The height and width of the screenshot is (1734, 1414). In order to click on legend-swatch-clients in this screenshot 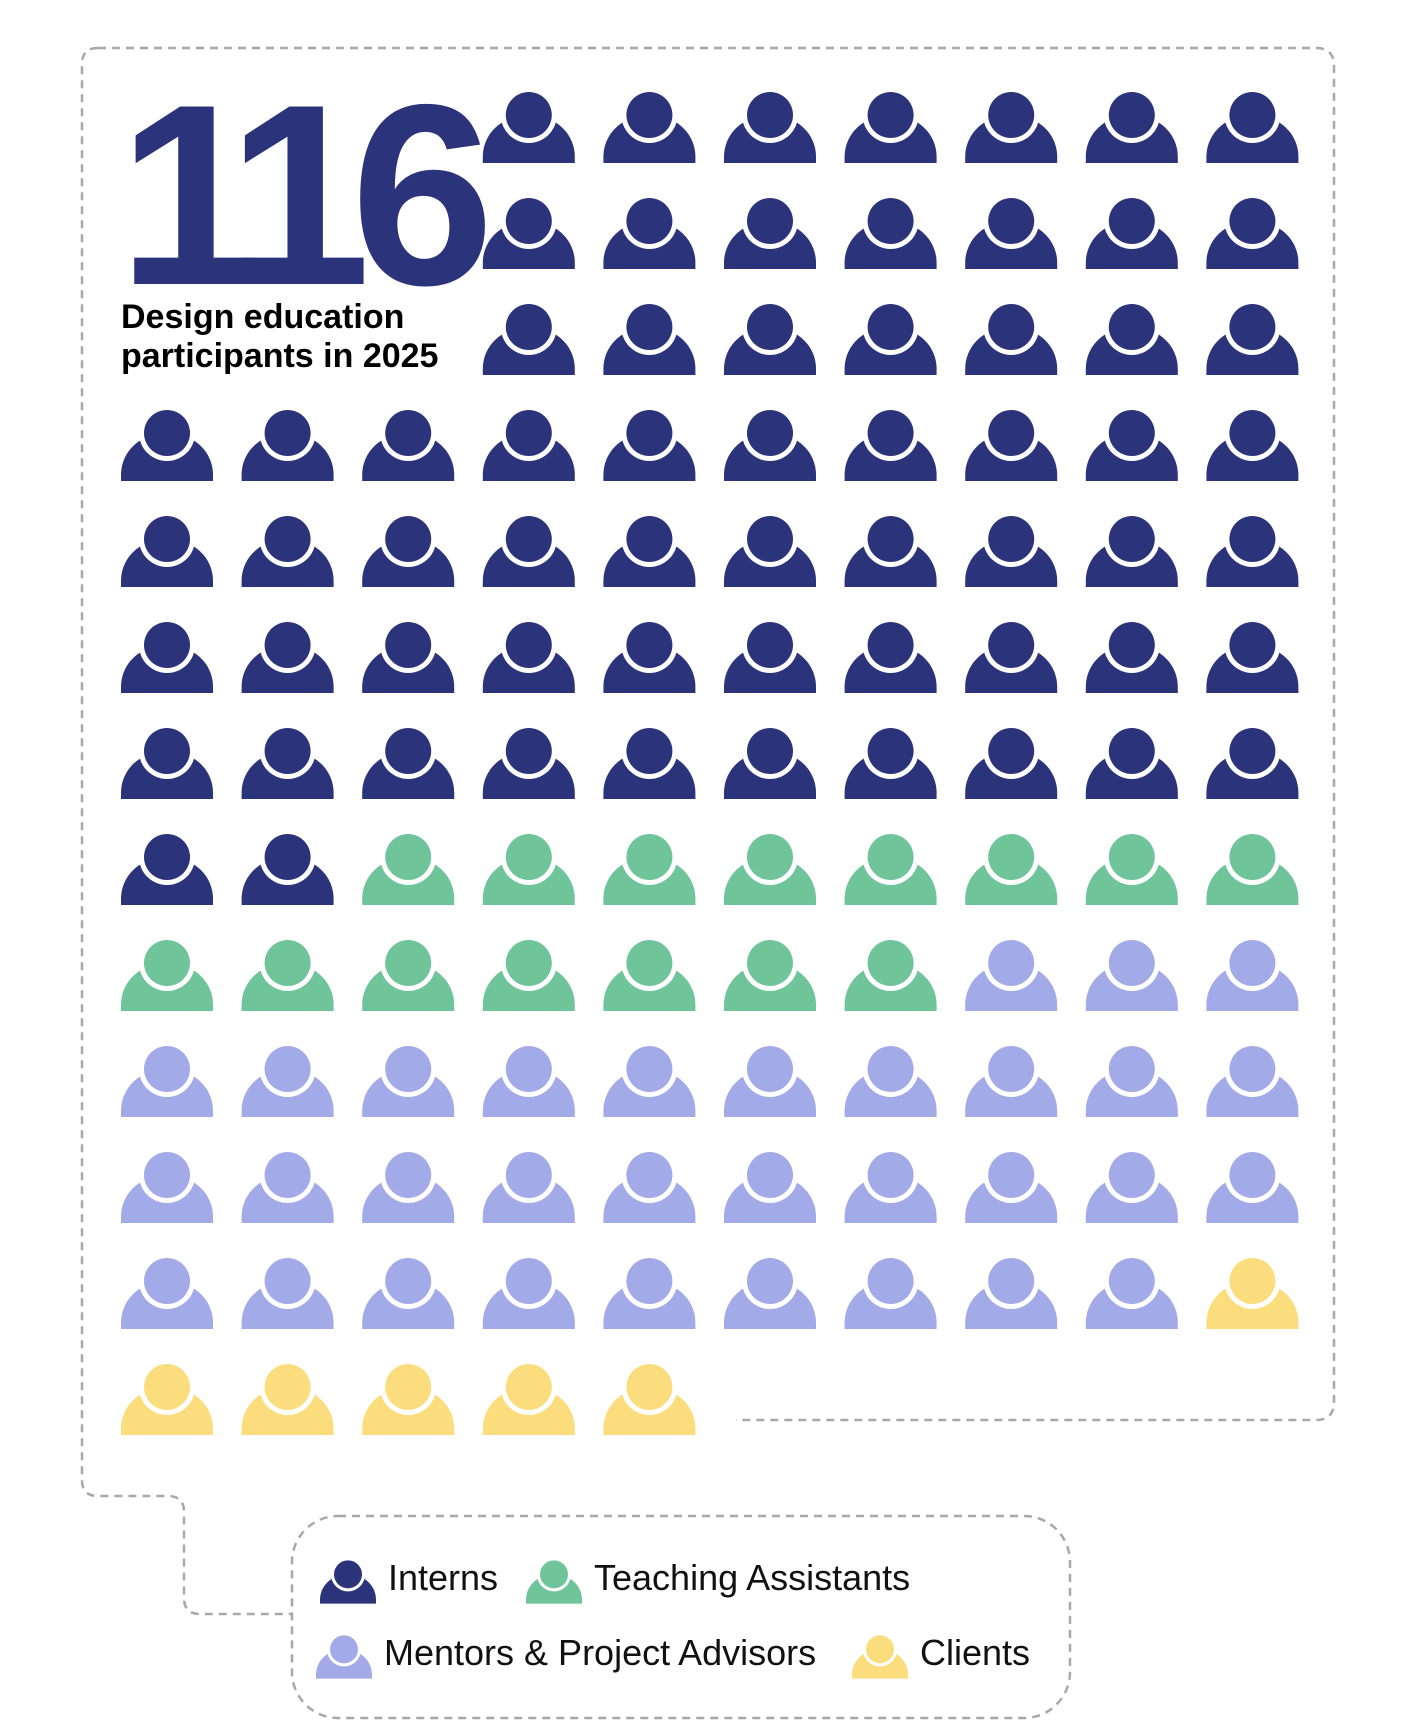, I will do `click(880, 1655)`.